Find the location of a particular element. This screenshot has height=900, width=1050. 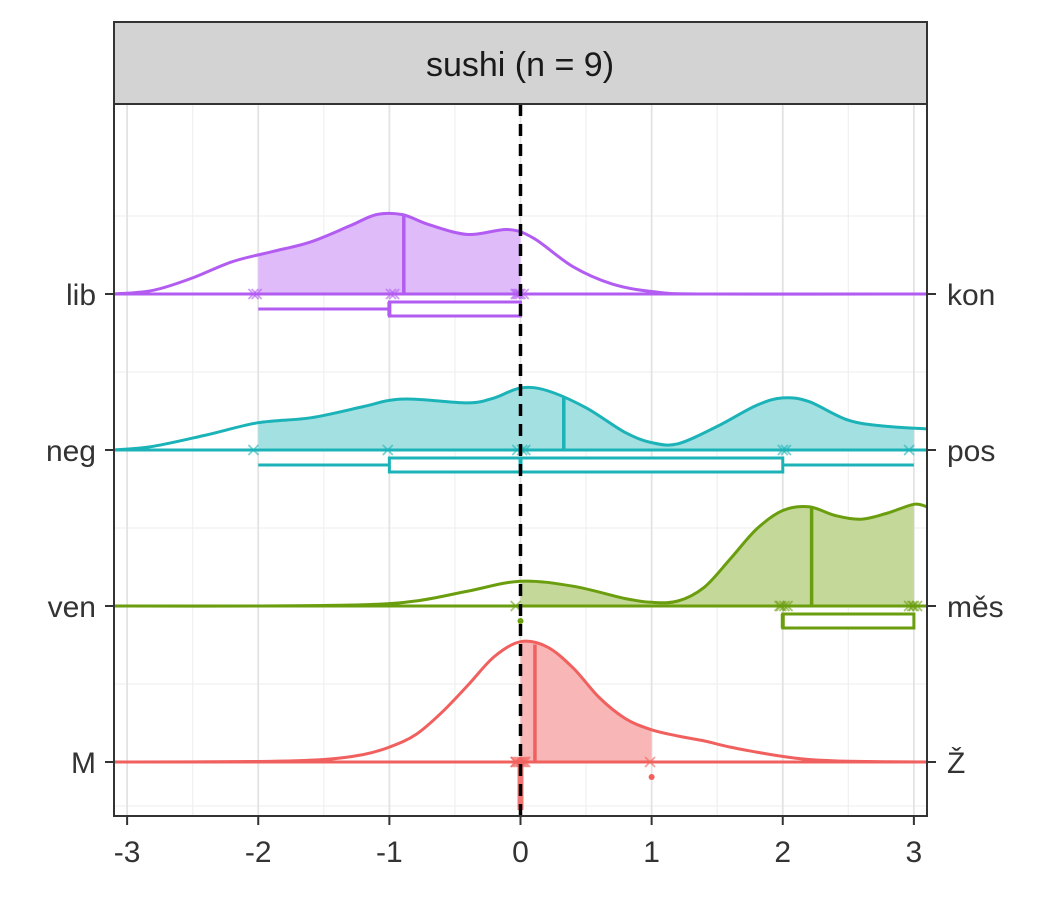

x-tick-label: -3 is located at coordinates (127, 852).